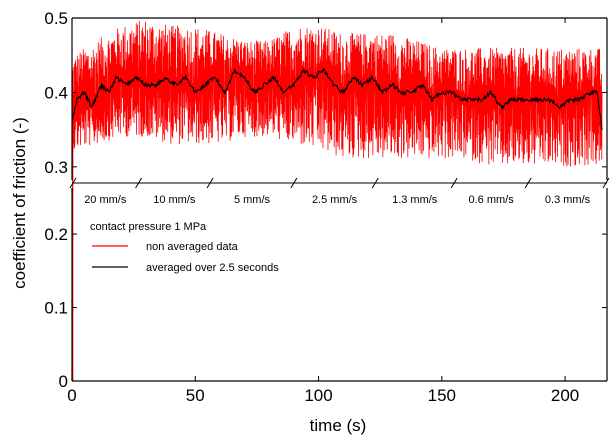 The width and height of the screenshot is (610, 437). What do you see at coordinates (63, 381) in the screenshot?
I see `y-tick-label: 0` at bounding box center [63, 381].